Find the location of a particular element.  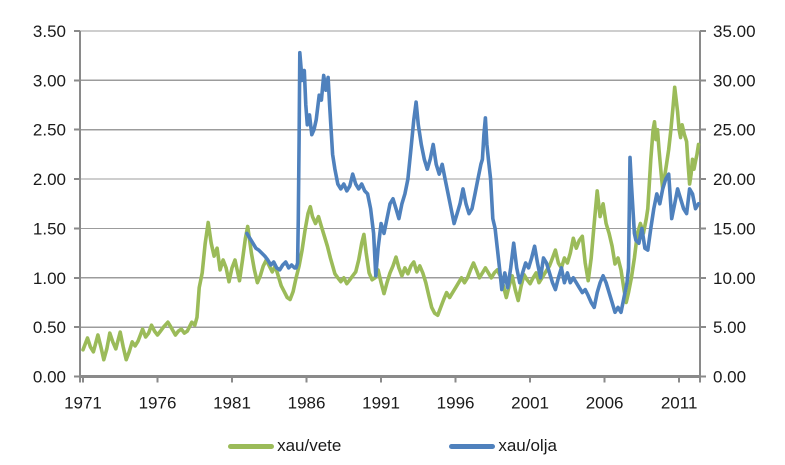

y-right-tick-label: 5.00 is located at coordinates (729, 327).